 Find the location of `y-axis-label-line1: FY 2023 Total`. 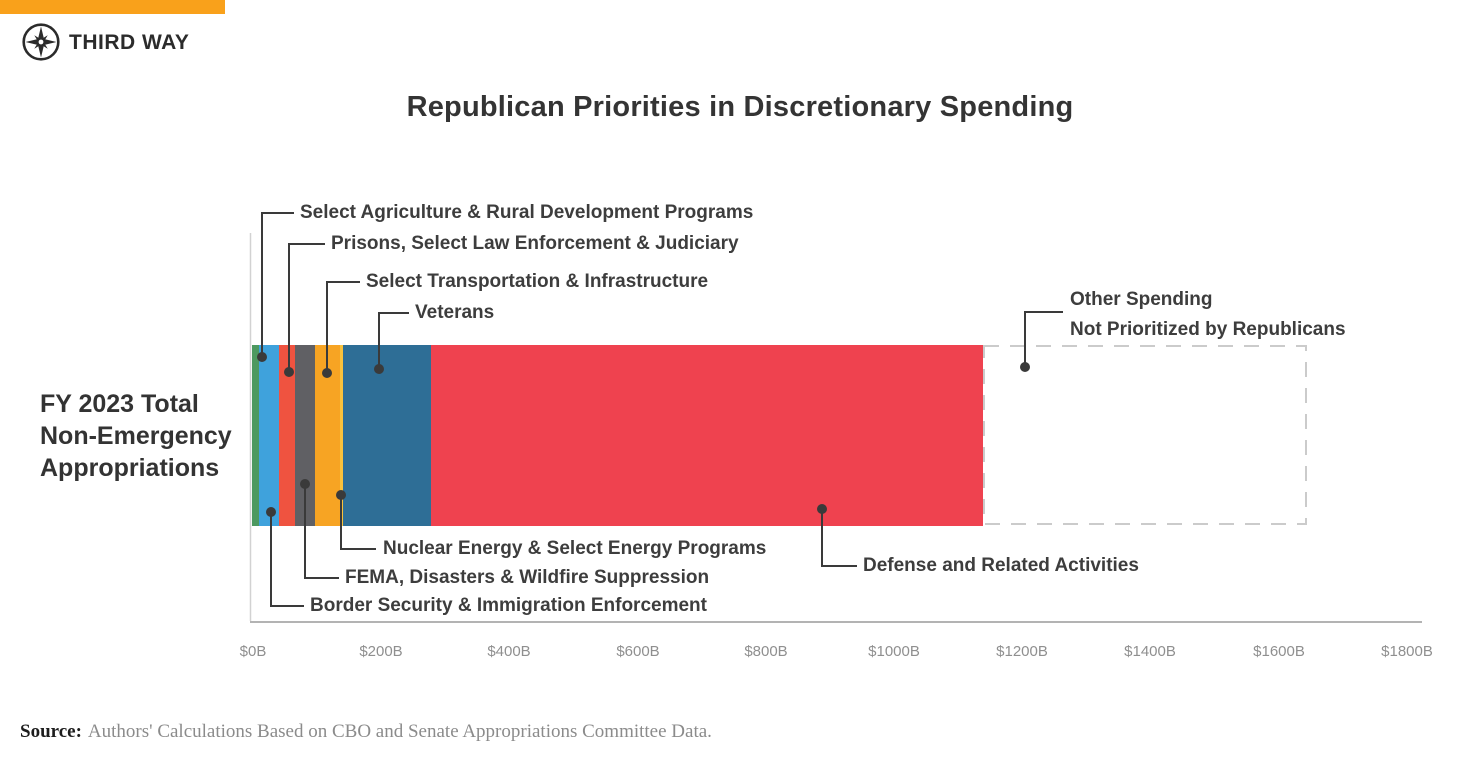

y-axis-label-line1: FY 2023 Total is located at coordinates (119, 404).